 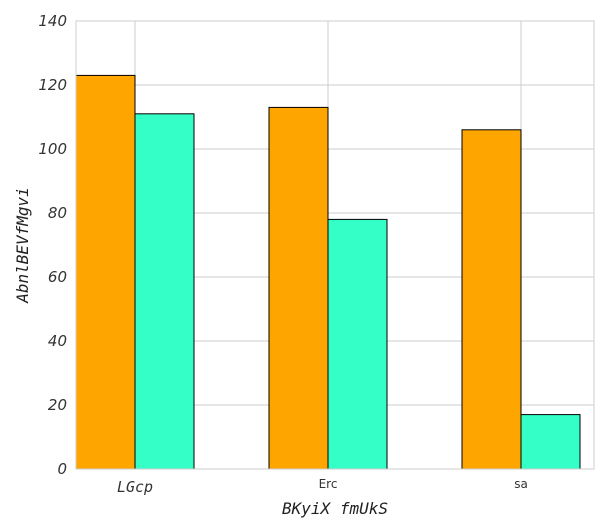 What do you see at coordinates (57, 277) in the screenshot?
I see `y-tick-label: 60` at bounding box center [57, 277].